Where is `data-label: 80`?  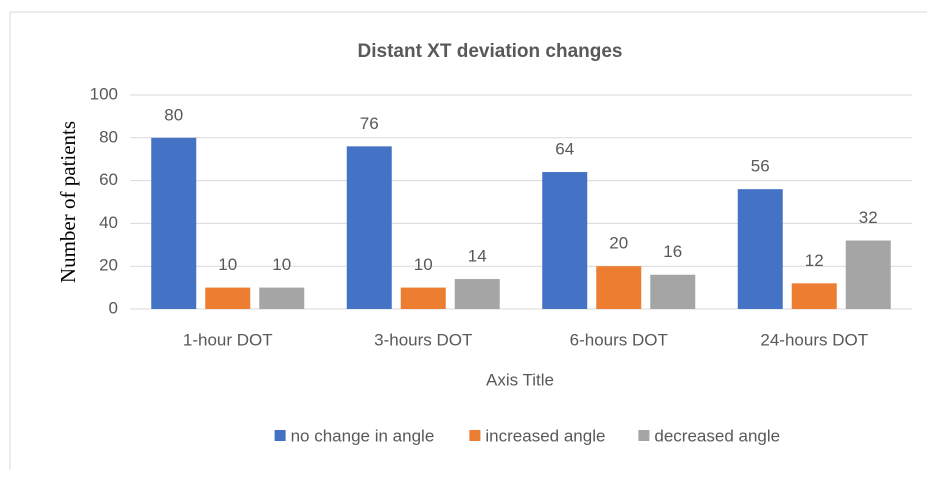 data-label: 80 is located at coordinates (173, 114).